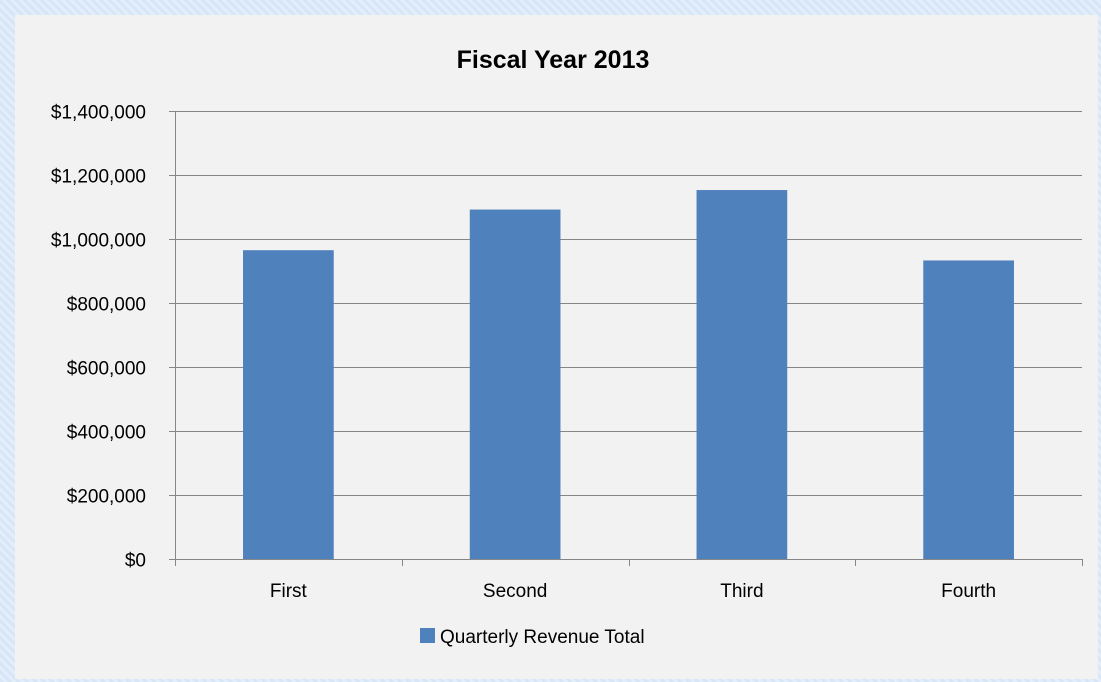 This screenshot has height=682, width=1101. Describe the element at coordinates (106, 497) in the screenshot. I see `y-tick-label: $200,000` at that location.